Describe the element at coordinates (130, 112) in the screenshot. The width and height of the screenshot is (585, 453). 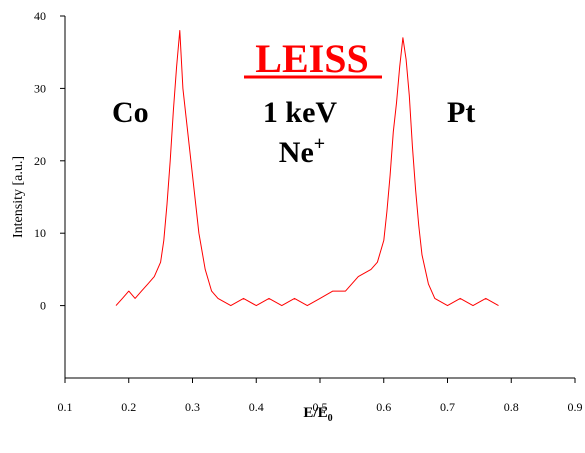
I see `annotation-co: Co` at that location.